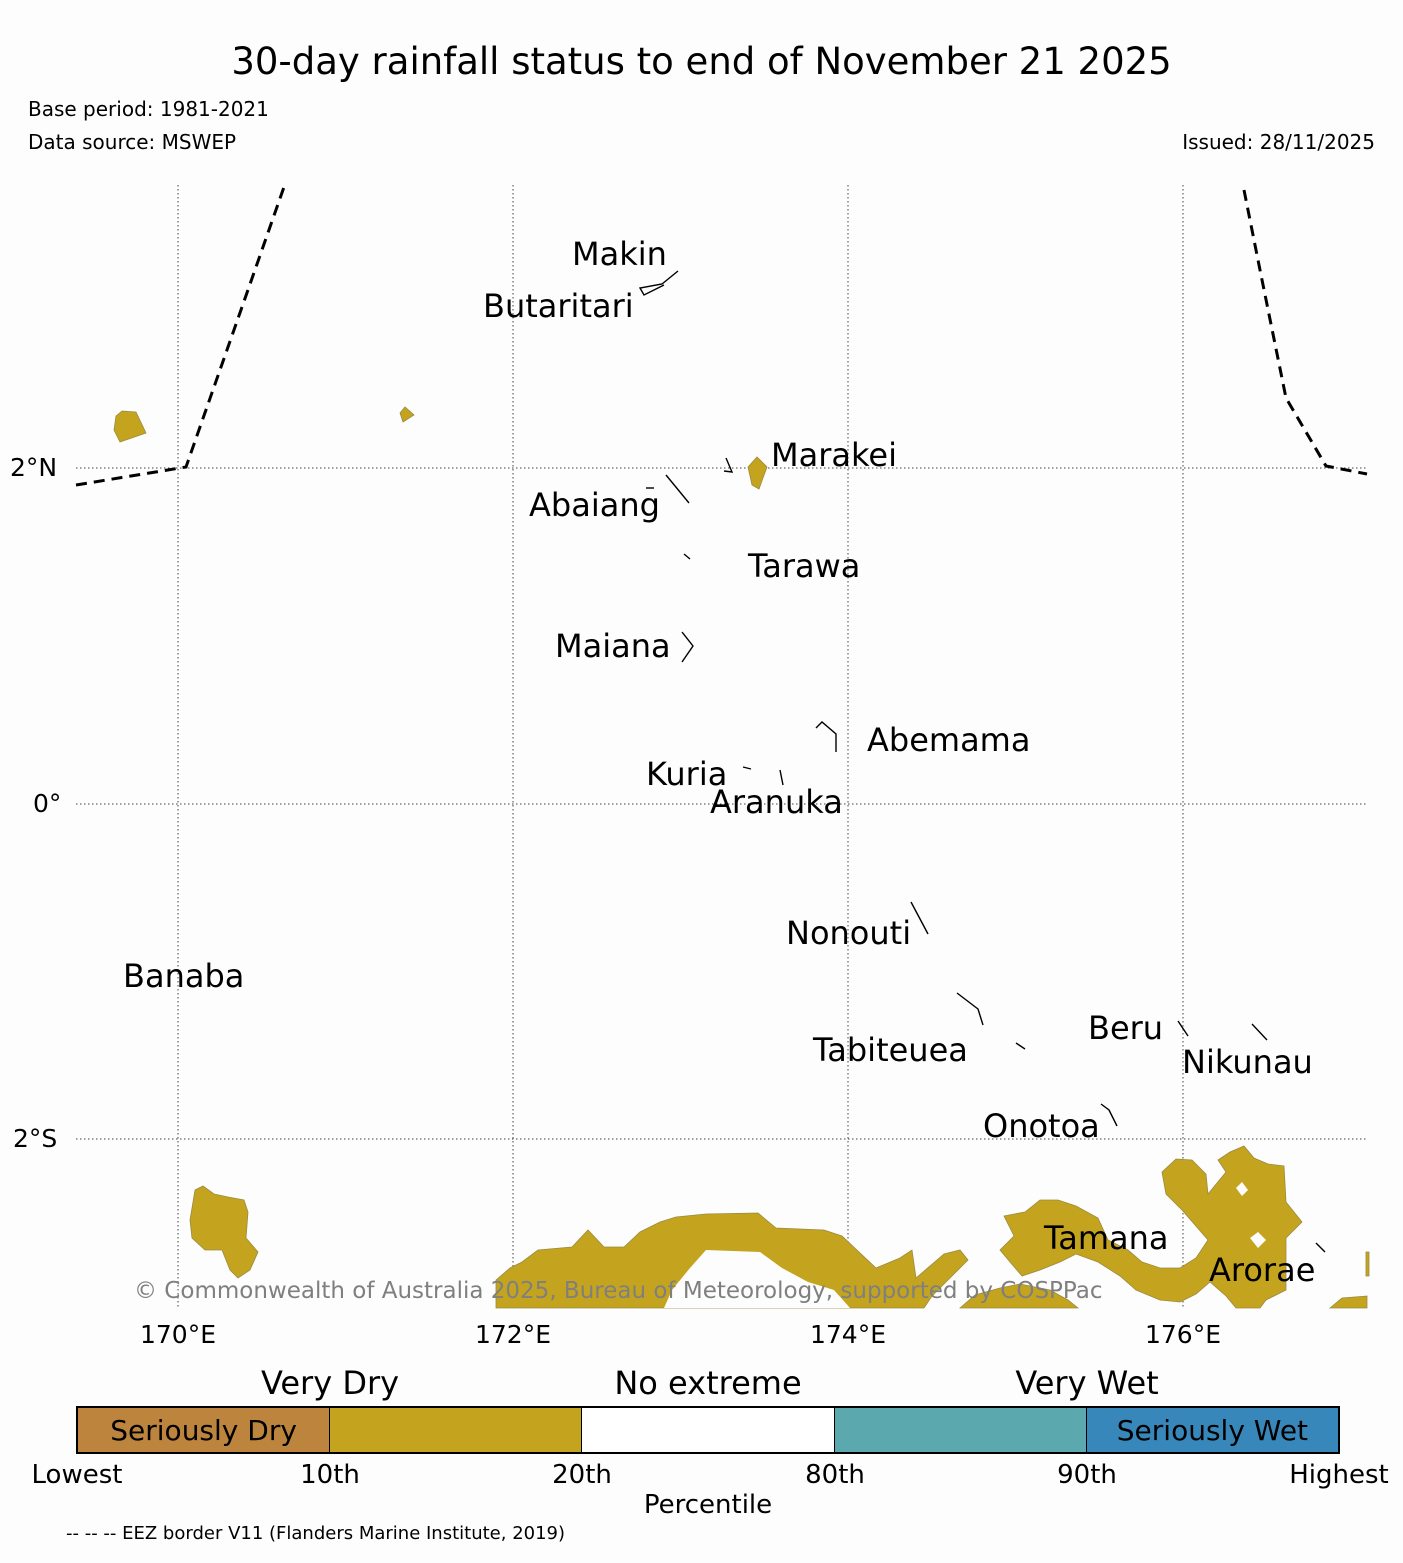 Image resolution: width=1403 pixels, height=1563 pixels. What do you see at coordinates (456, 1430) in the screenshot?
I see `legend-segment-very-dry` at bounding box center [456, 1430].